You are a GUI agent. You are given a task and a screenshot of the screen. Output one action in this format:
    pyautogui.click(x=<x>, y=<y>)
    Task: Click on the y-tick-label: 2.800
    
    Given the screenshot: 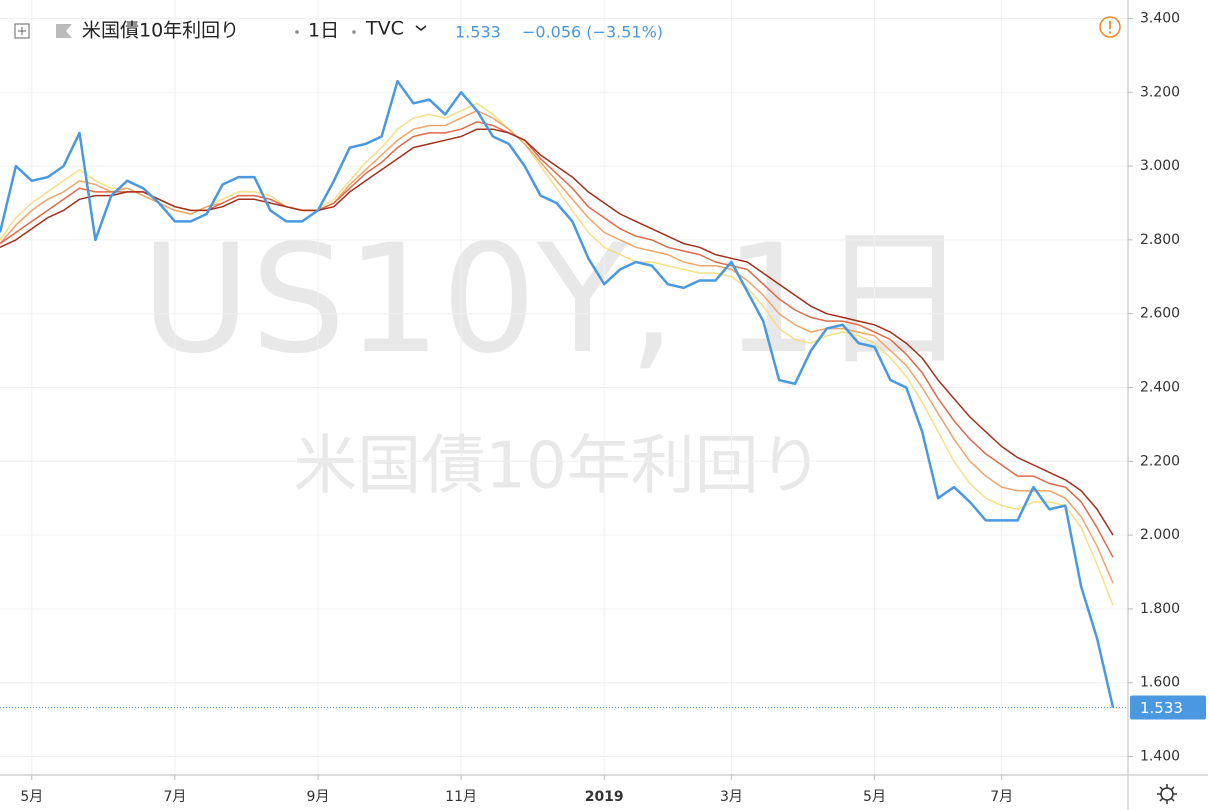 What is the action you would take?
    pyautogui.click(x=1160, y=240)
    